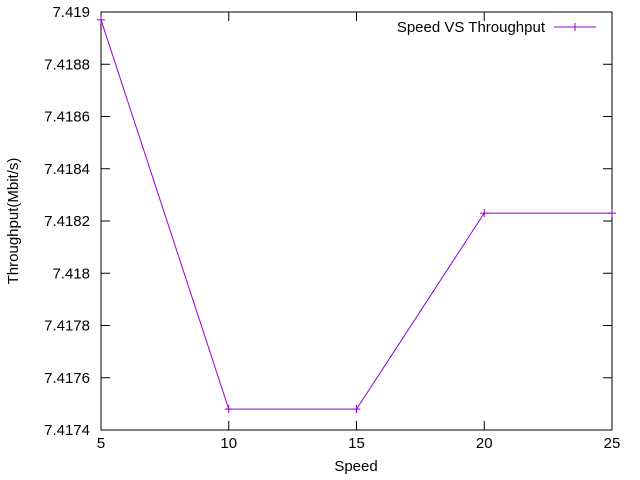 This screenshot has width=640, height=480. Describe the element at coordinates (13, 221) in the screenshot. I see `y-axis-label: Throughput(Mbit/s)` at that location.